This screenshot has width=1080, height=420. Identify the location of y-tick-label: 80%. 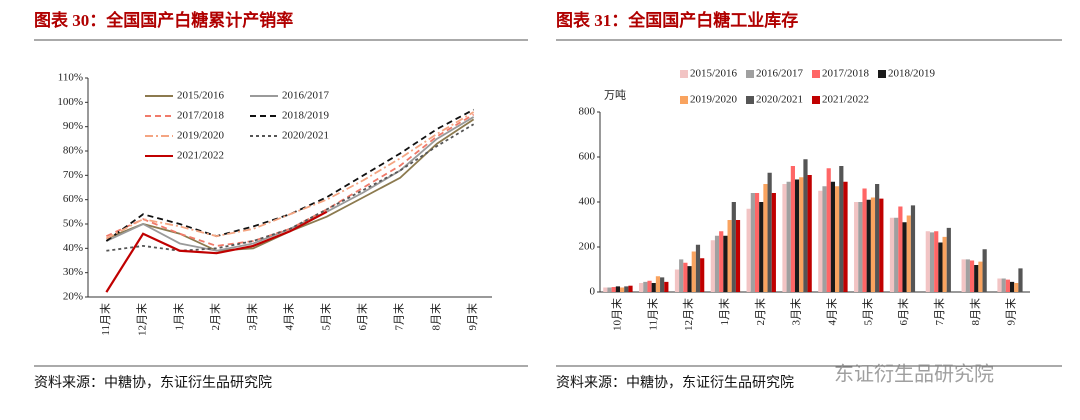
(73, 151).